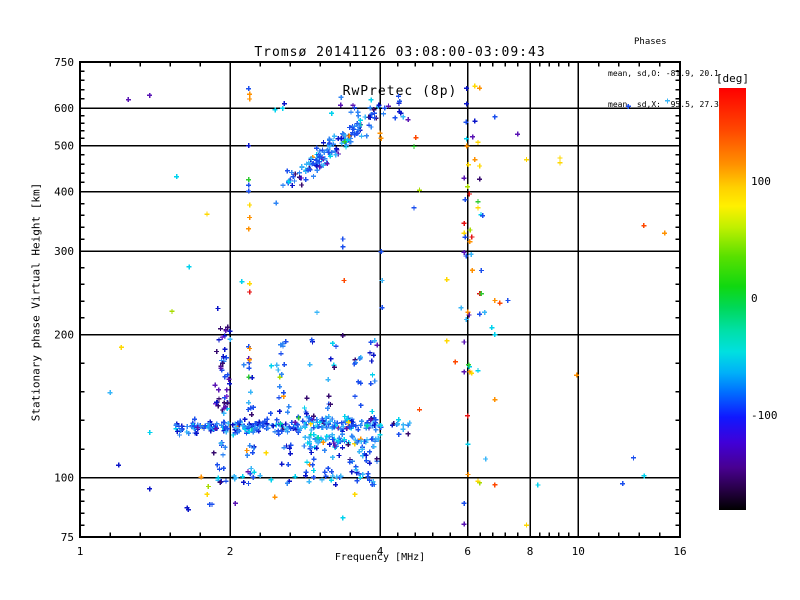 The image size is (800, 600). Describe the element at coordinates (36, 302) in the screenshot. I see `y-axis-label: Stationary phase Virtual Height [km]` at that location.